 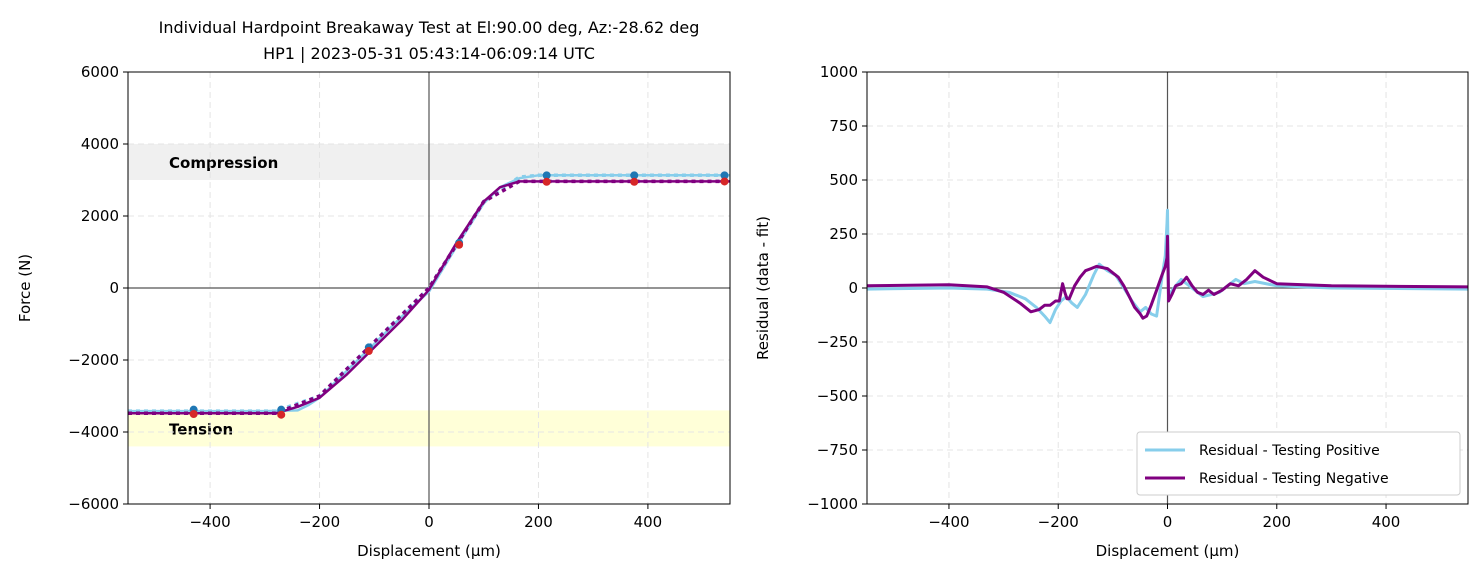 What do you see at coordinates (843, 126) in the screenshot?
I see `y-tick-label: 750` at bounding box center [843, 126].